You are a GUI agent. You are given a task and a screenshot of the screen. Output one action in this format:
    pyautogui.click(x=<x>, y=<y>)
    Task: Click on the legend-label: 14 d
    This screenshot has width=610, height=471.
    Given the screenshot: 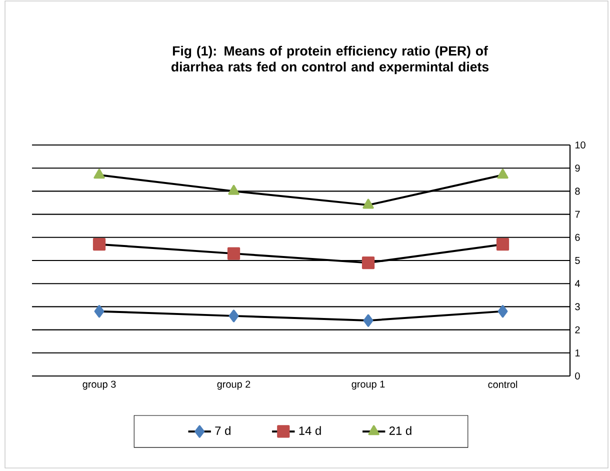 What is the action you would take?
    pyautogui.click(x=310, y=430)
    